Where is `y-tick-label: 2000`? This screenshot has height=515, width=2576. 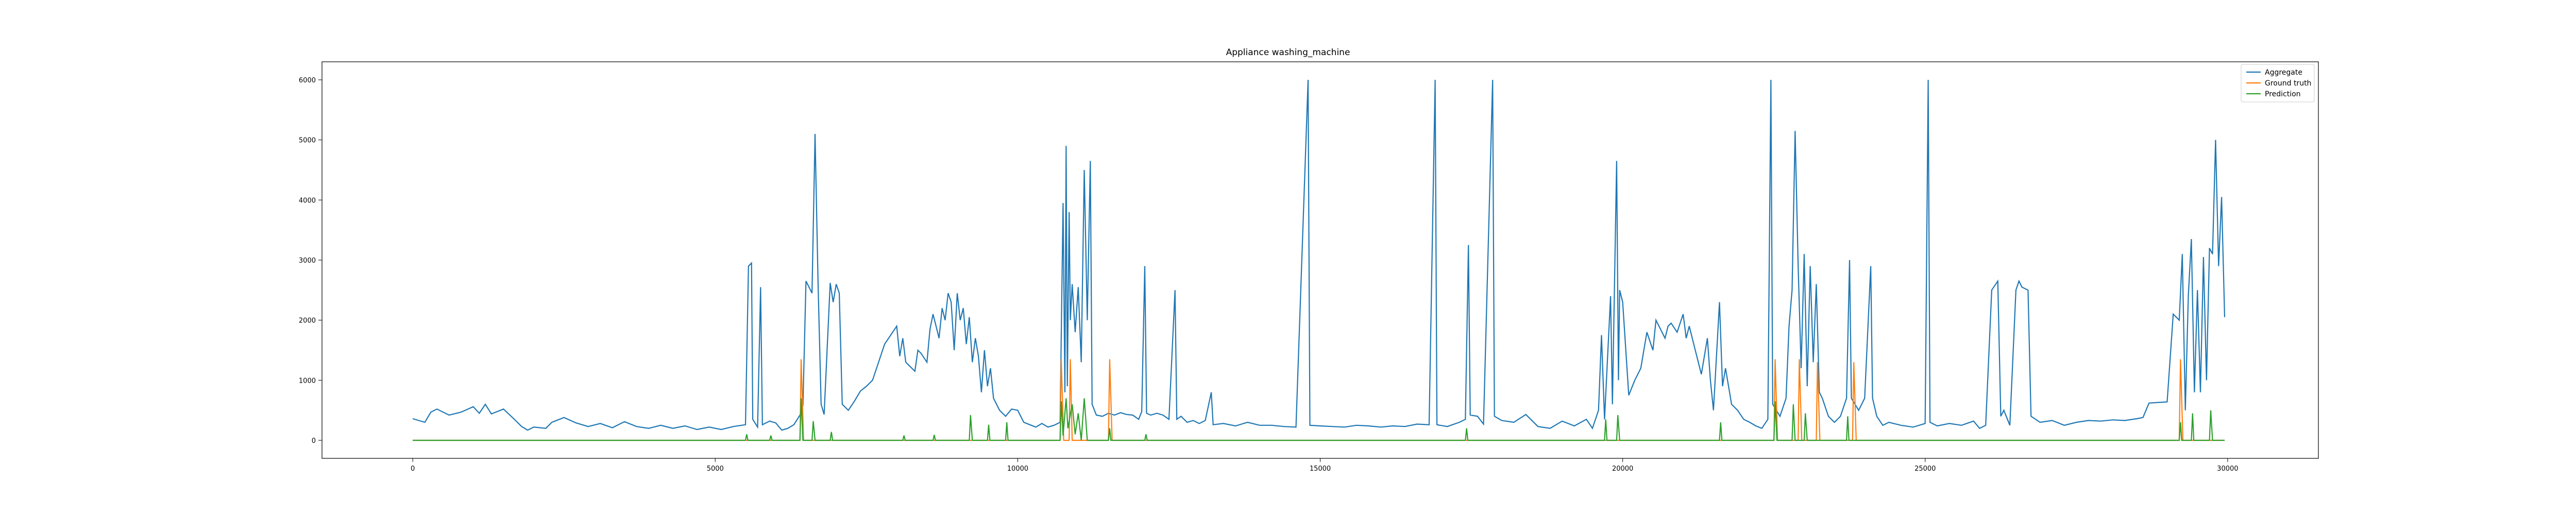 y-tick-label: 2000 is located at coordinates (307, 321).